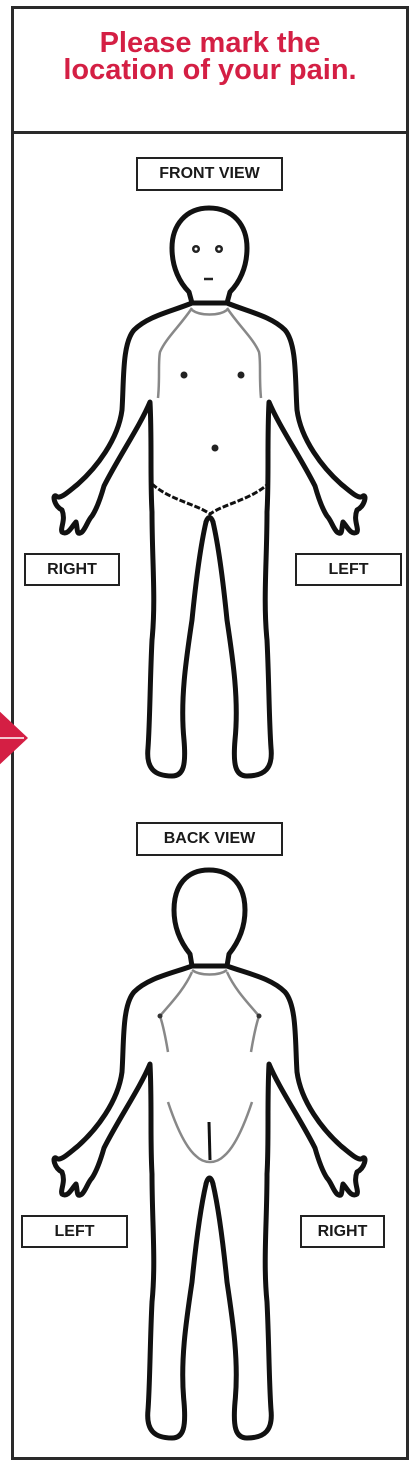  Describe the element at coordinates (210, 43) in the screenshot. I see `title-line-1: Please mark the` at that location.